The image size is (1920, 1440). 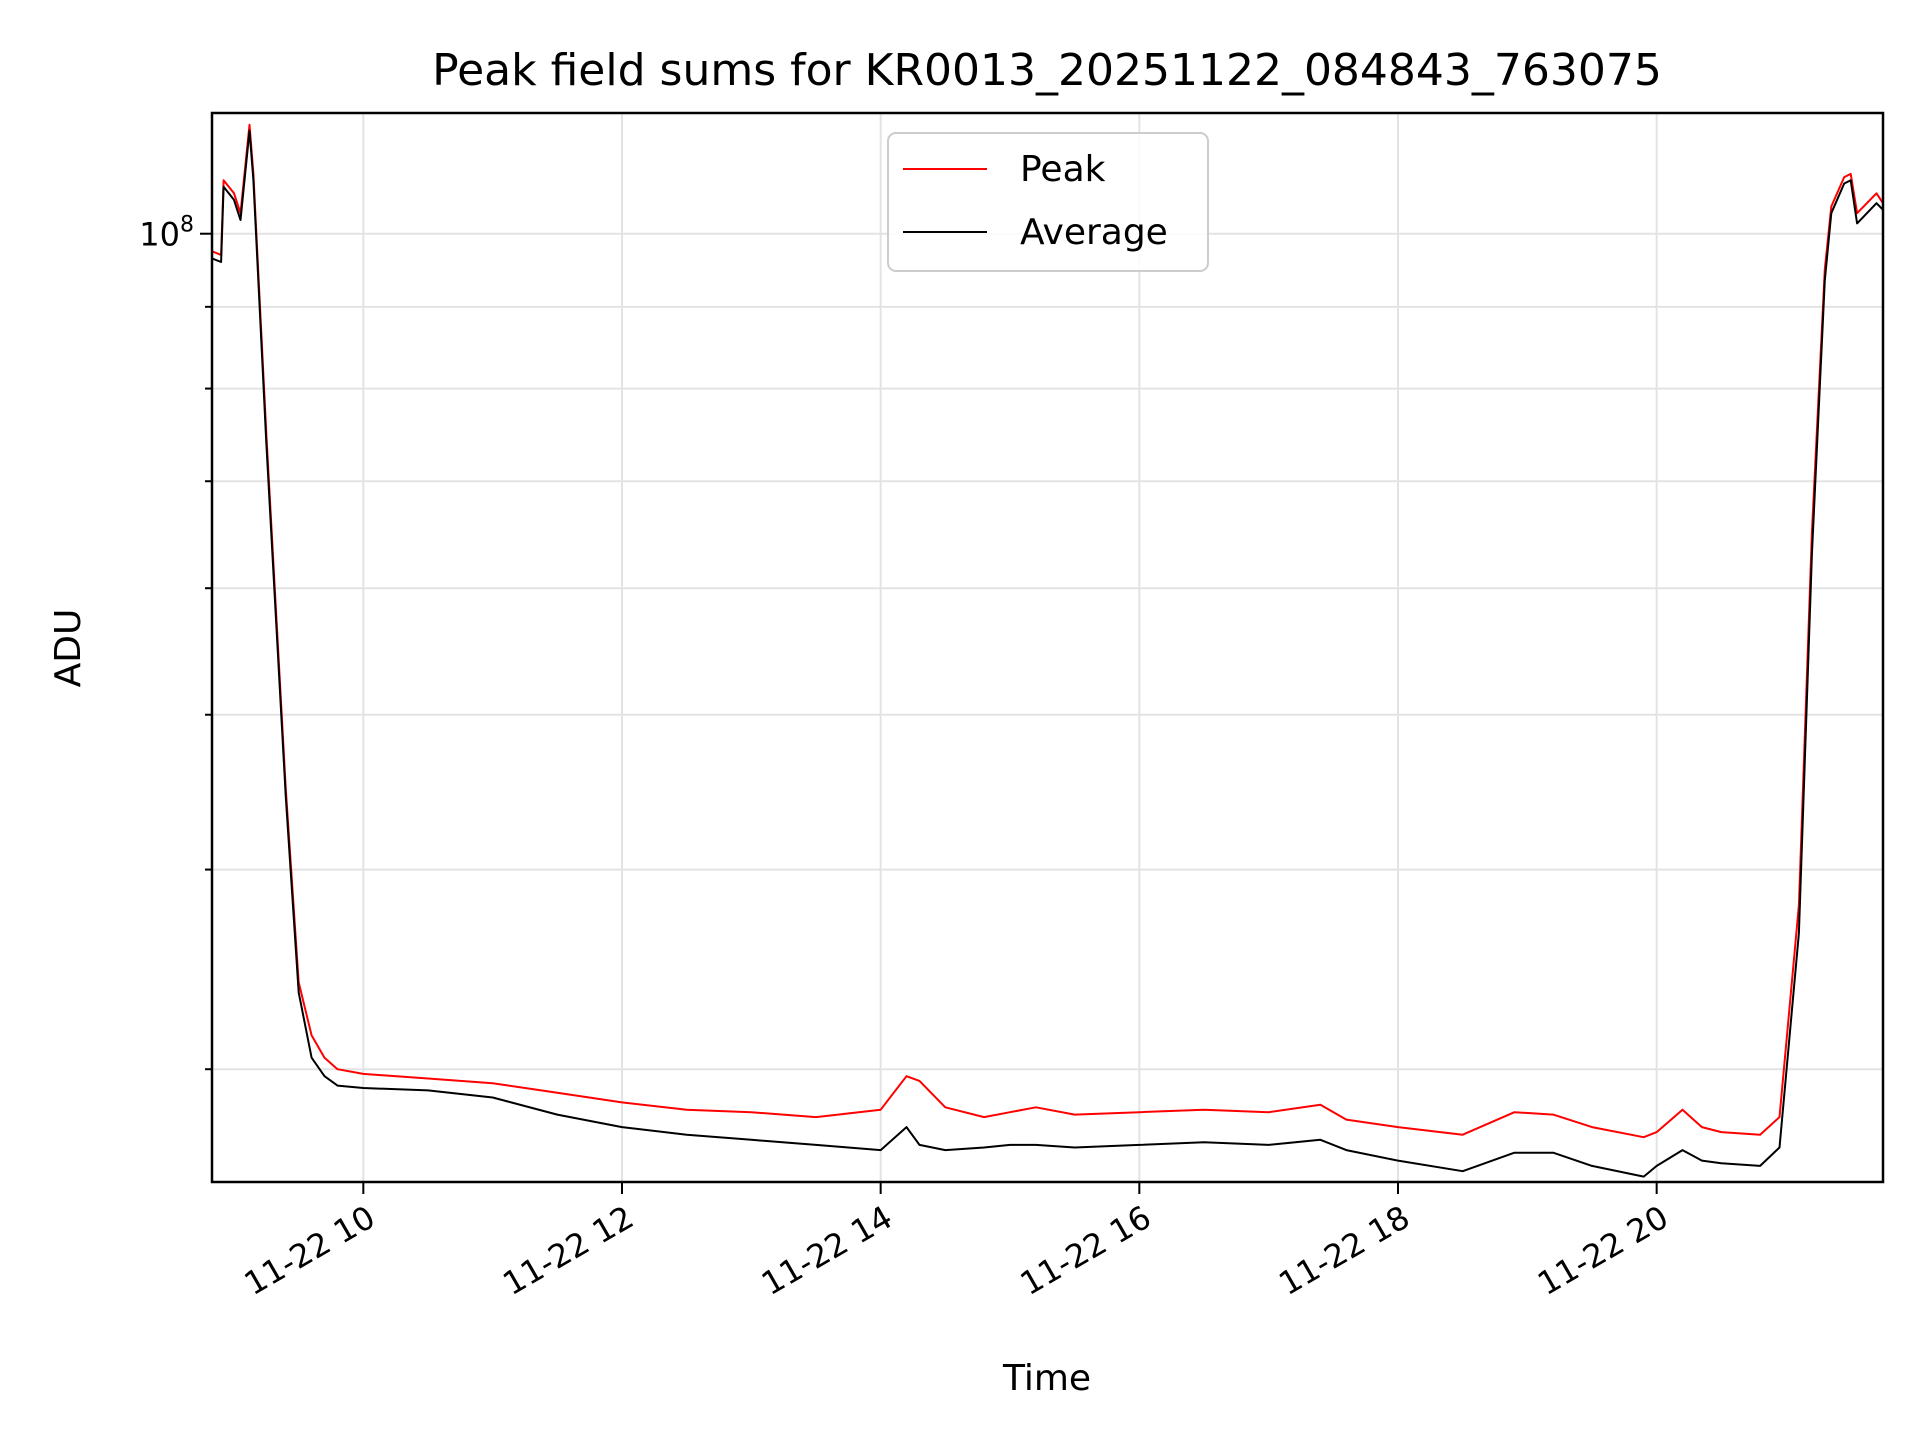 I want to click on legend: Peak Average, so click(x=1048, y=202).